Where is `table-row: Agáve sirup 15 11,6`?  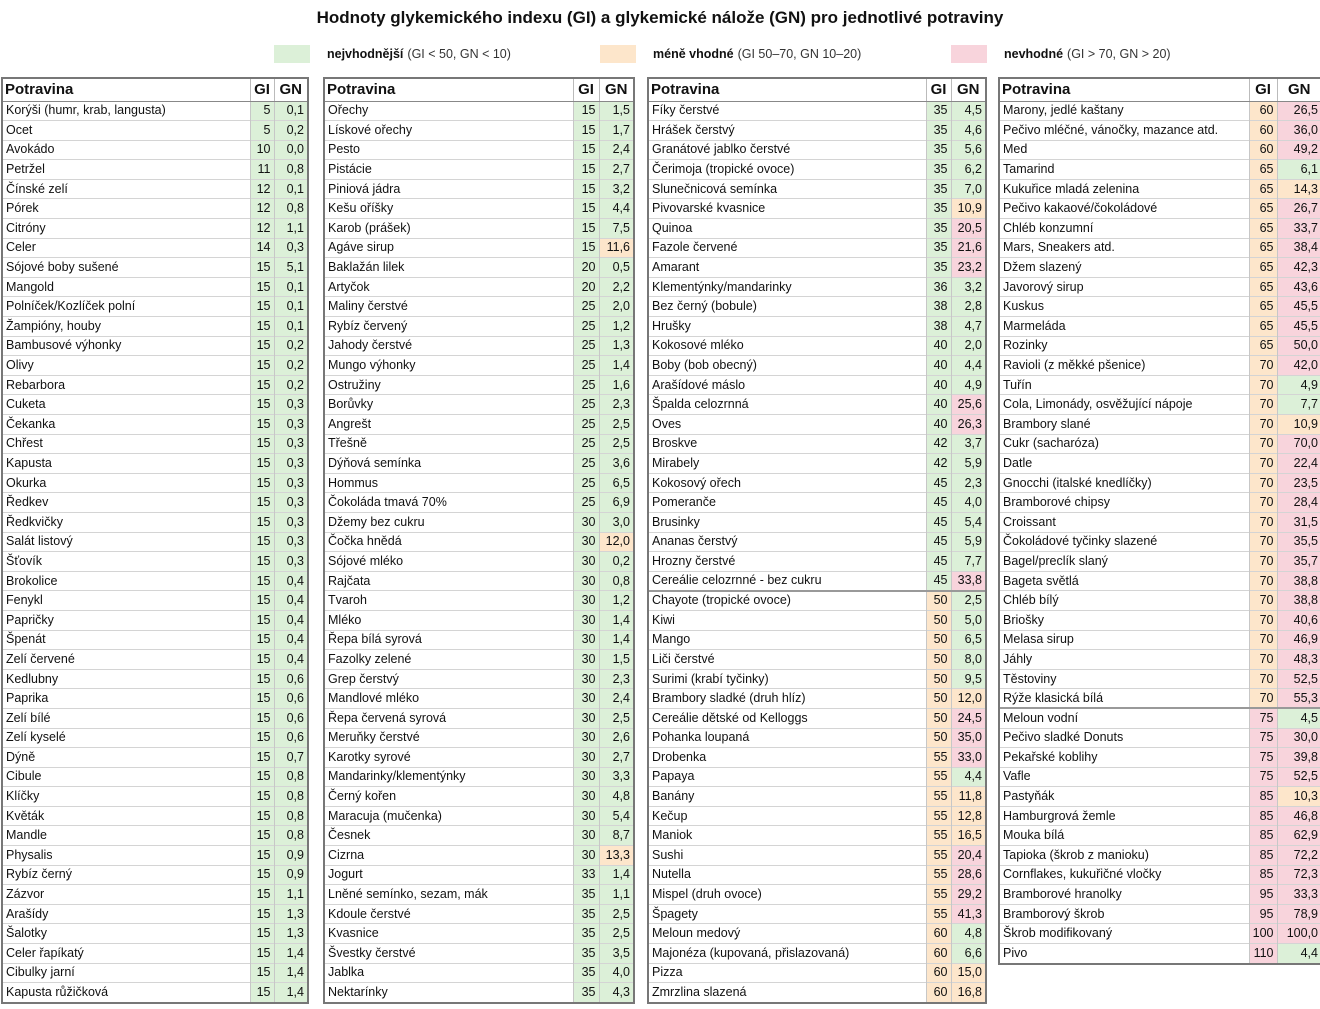 table-row: Agáve sirup 15 11,6 is located at coordinates (479, 247).